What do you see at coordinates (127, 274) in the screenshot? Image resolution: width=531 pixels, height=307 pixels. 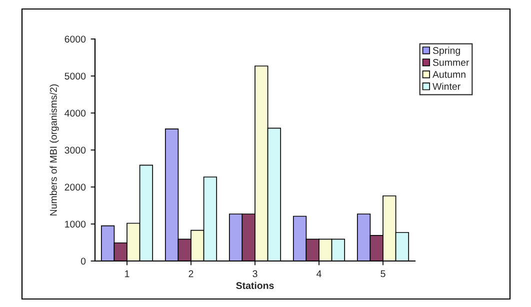 I see `x-tick-label: 1` at bounding box center [127, 274].